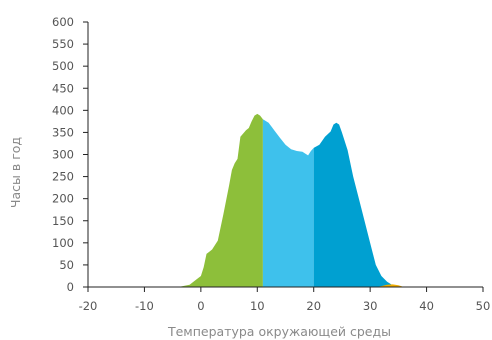 The image size is (492, 340). What do you see at coordinates (483, 306) in the screenshot?
I see `x-tick-label: 50` at bounding box center [483, 306].